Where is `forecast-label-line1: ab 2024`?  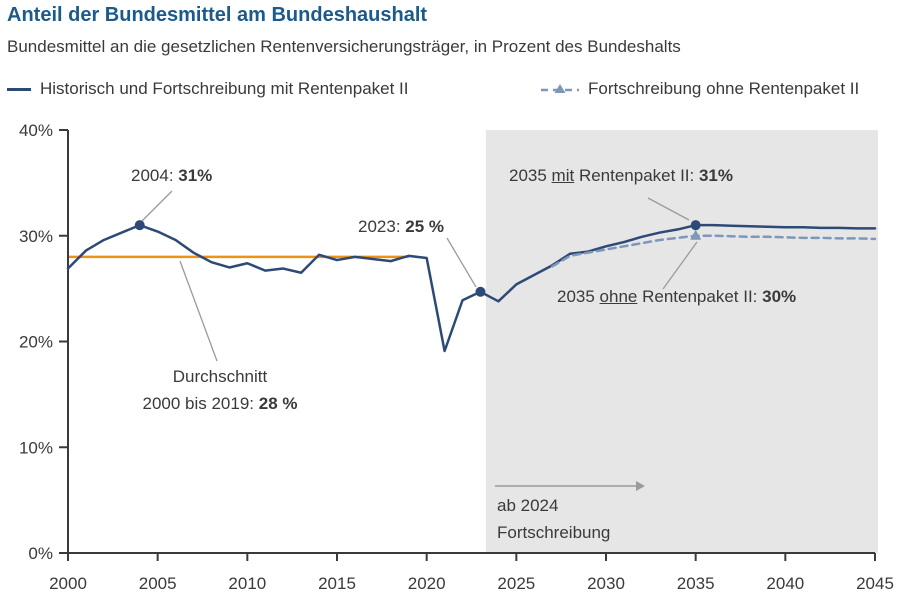 forecast-label-line1: ab 2024 is located at coordinates (528, 505).